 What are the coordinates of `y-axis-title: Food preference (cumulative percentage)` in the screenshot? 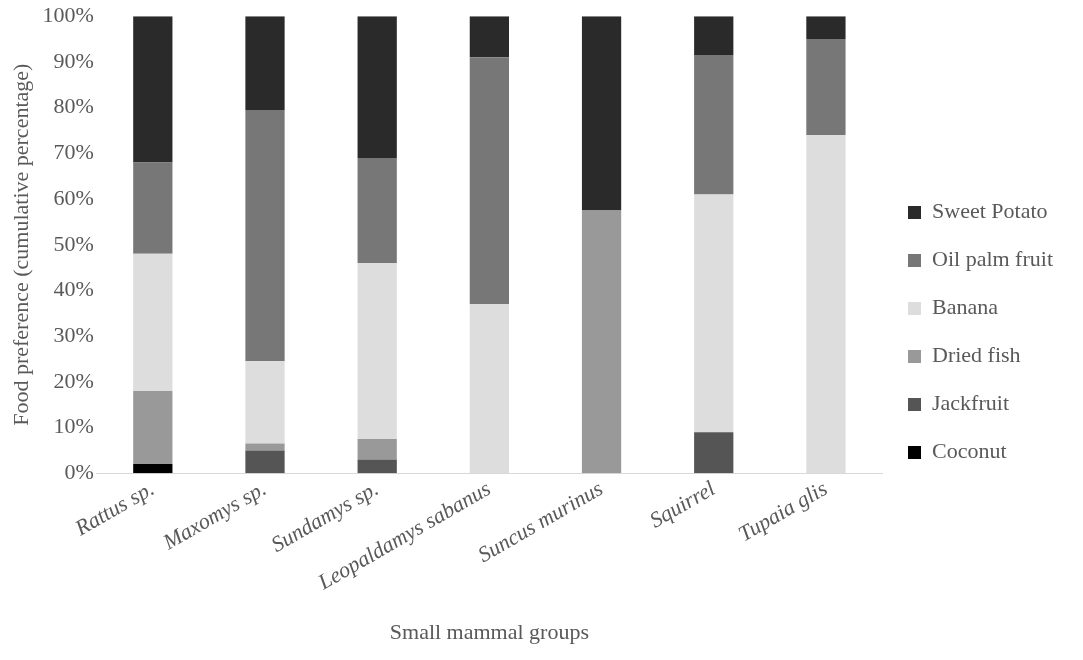 It's located at (20, 244).